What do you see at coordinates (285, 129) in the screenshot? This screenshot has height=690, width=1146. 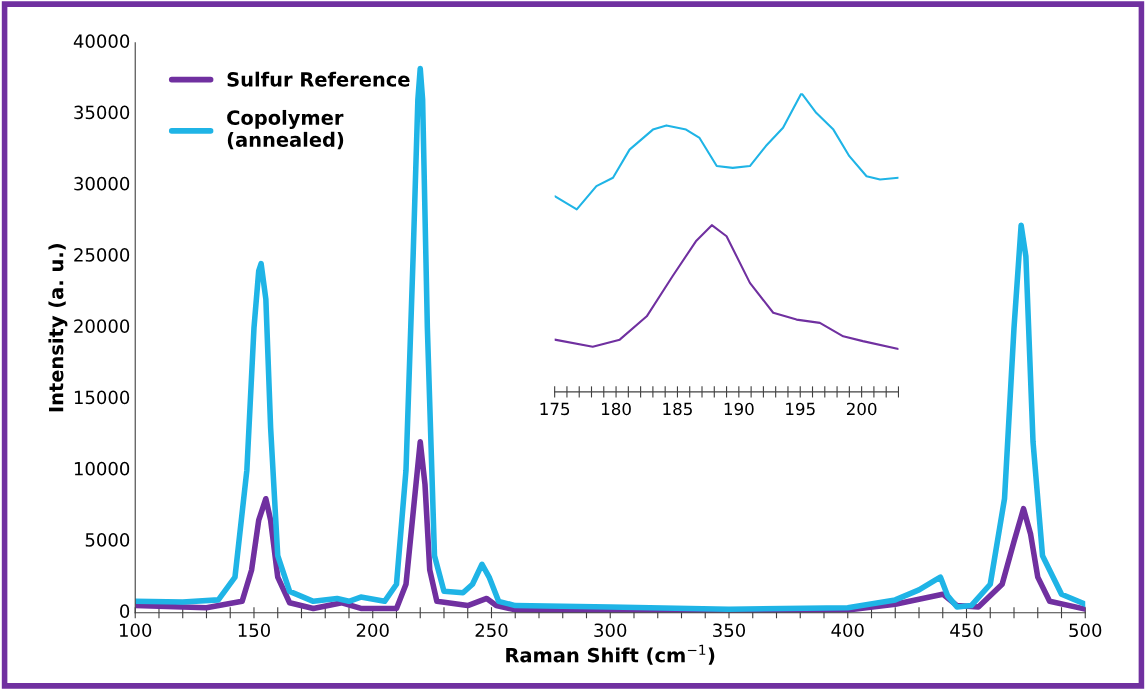 I see `legend-label: Copolymer (annealed)` at bounding box center [285, 129].